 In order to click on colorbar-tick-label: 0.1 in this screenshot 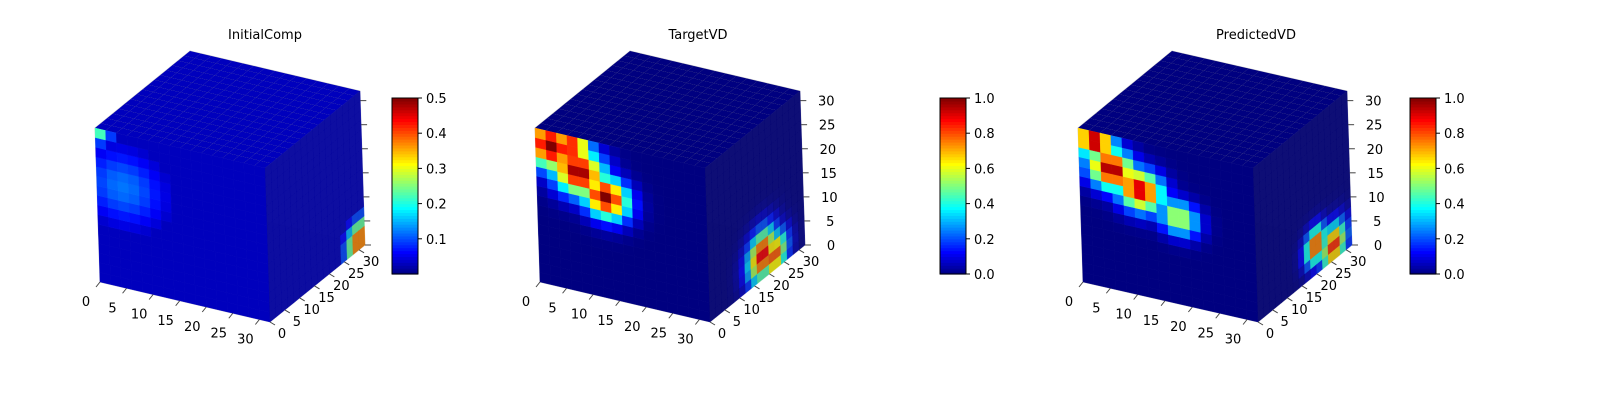, I will do `click(436, 240)`.